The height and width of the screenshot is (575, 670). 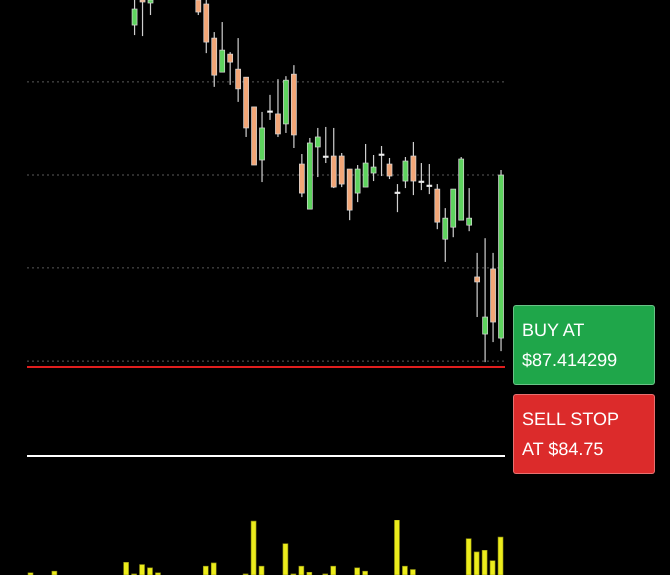 I want to click on ref-line-label: SELL STOP AT $84.75, so click(x=571, y=434).